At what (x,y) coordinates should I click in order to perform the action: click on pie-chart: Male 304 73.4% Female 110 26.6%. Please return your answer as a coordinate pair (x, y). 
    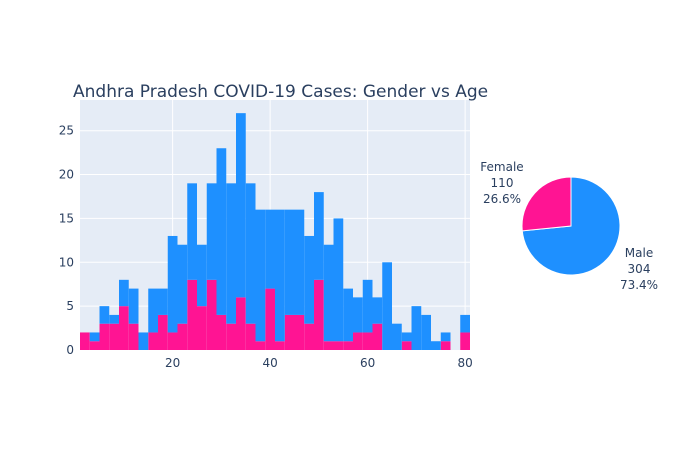
    Looking at the image, I should click on (569, 226).